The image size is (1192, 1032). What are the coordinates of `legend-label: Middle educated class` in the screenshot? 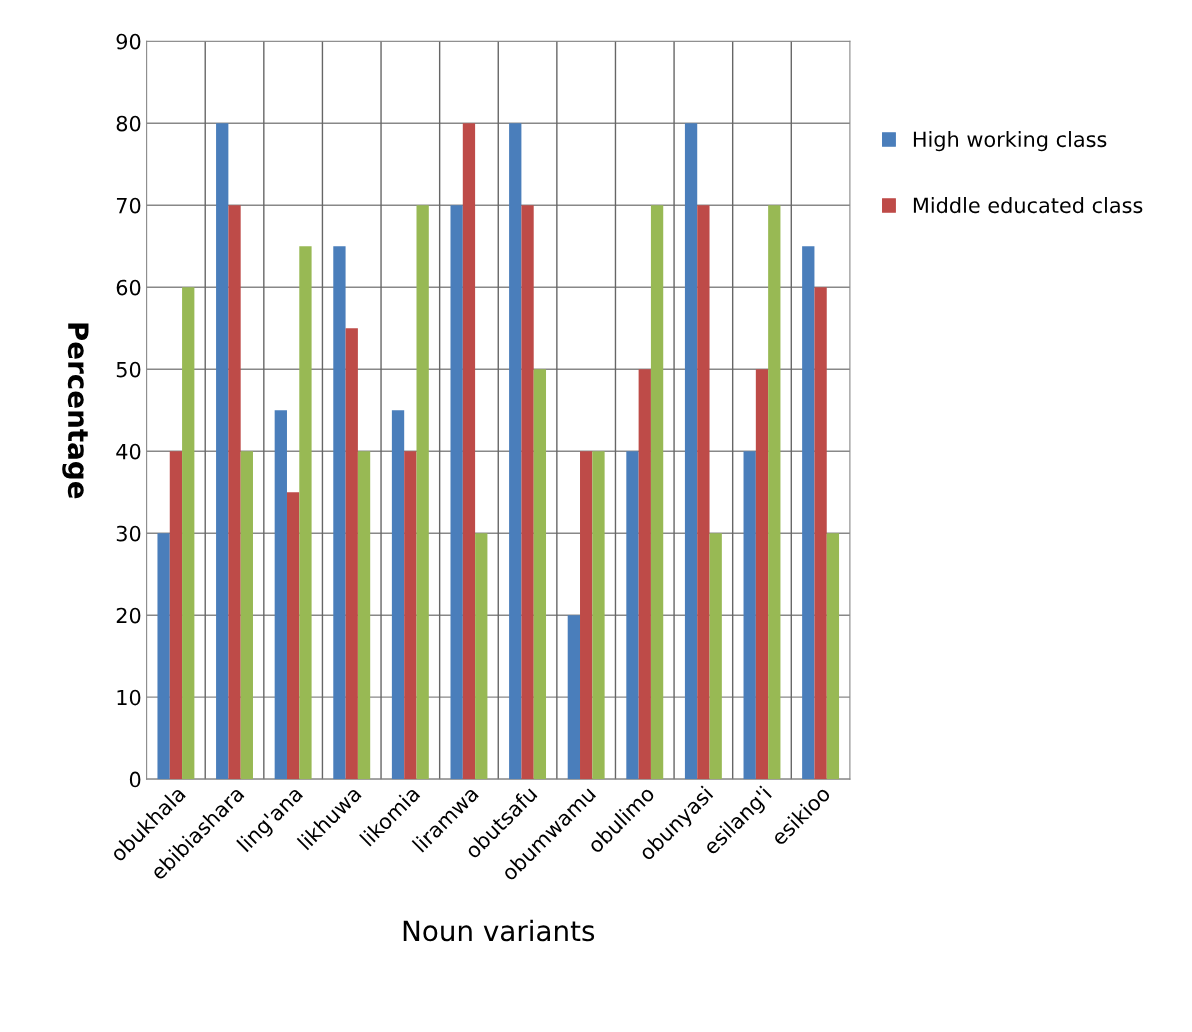 It's located at (1028, 205).